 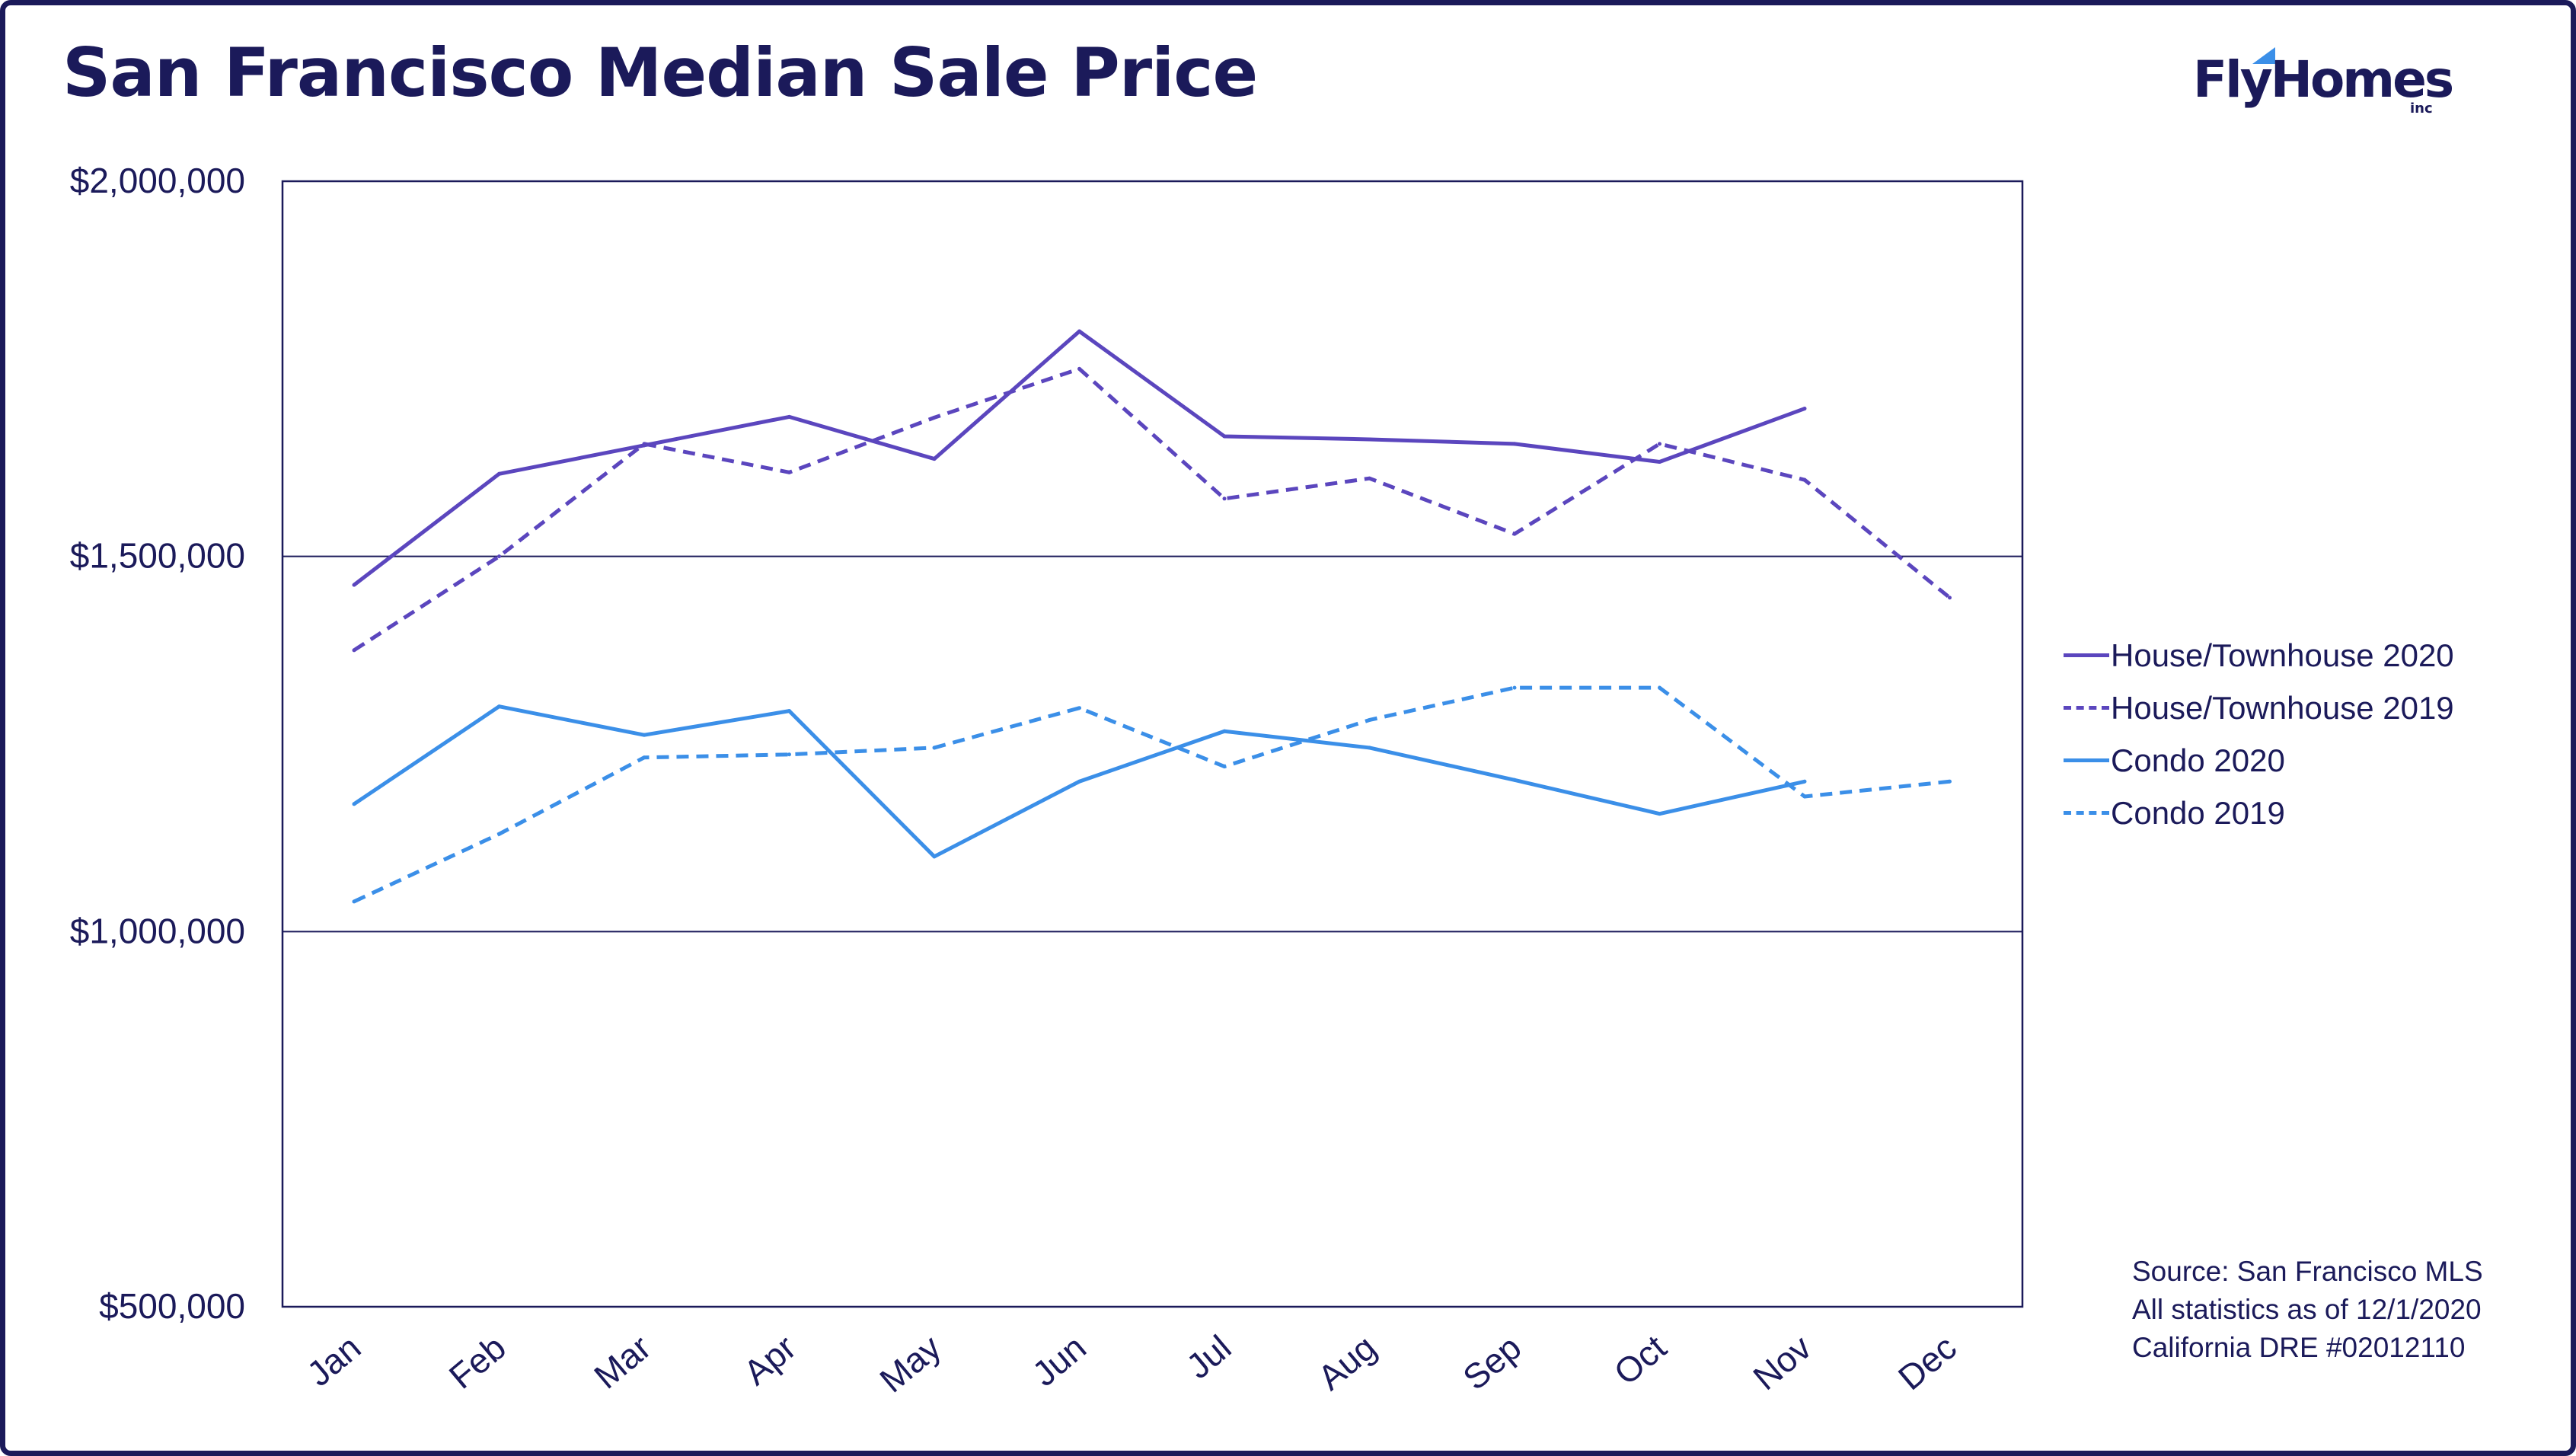 What do you see at coordinates (910, 1363) in the screenshot?
I see `x-tick-label: May` at bounding box center [910, 1363].